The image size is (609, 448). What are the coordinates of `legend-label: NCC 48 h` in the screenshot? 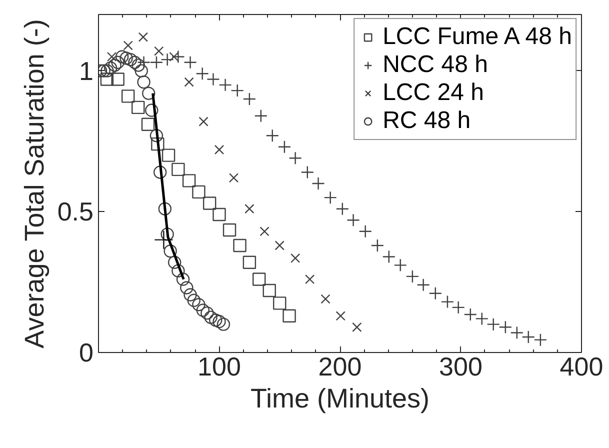 It's located at (435, 65).